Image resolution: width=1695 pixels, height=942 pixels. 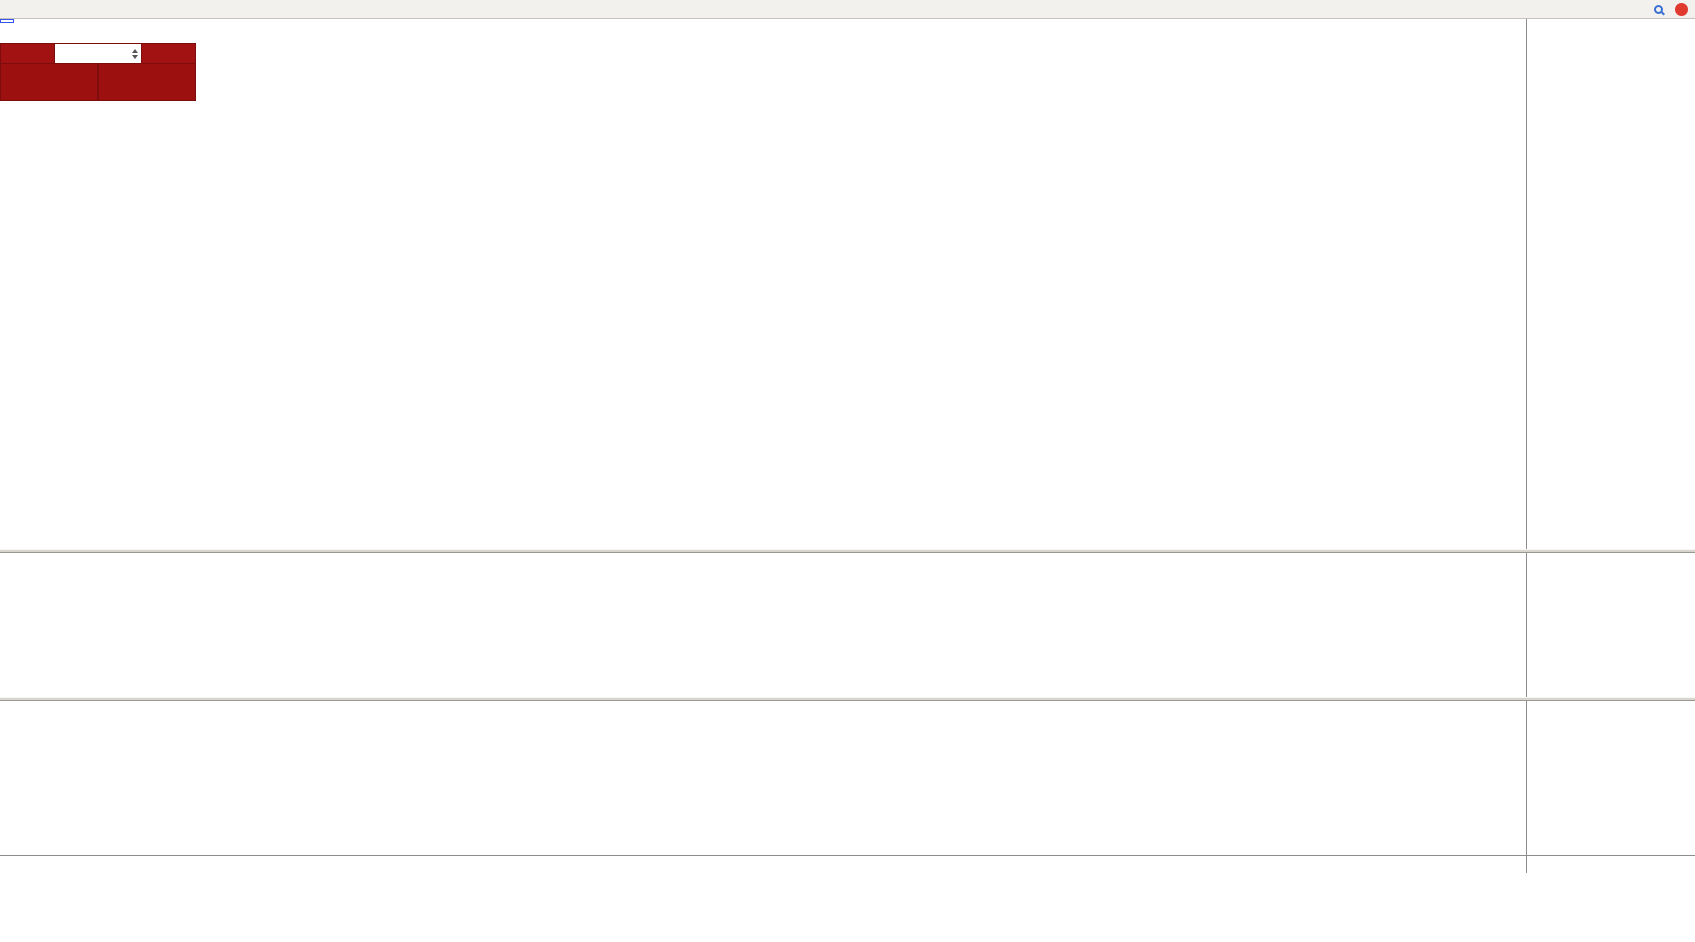 What do you see at coordinates (6, 709) in the screenshot?
I see `rsi-label` at bounding box center [6, 709].